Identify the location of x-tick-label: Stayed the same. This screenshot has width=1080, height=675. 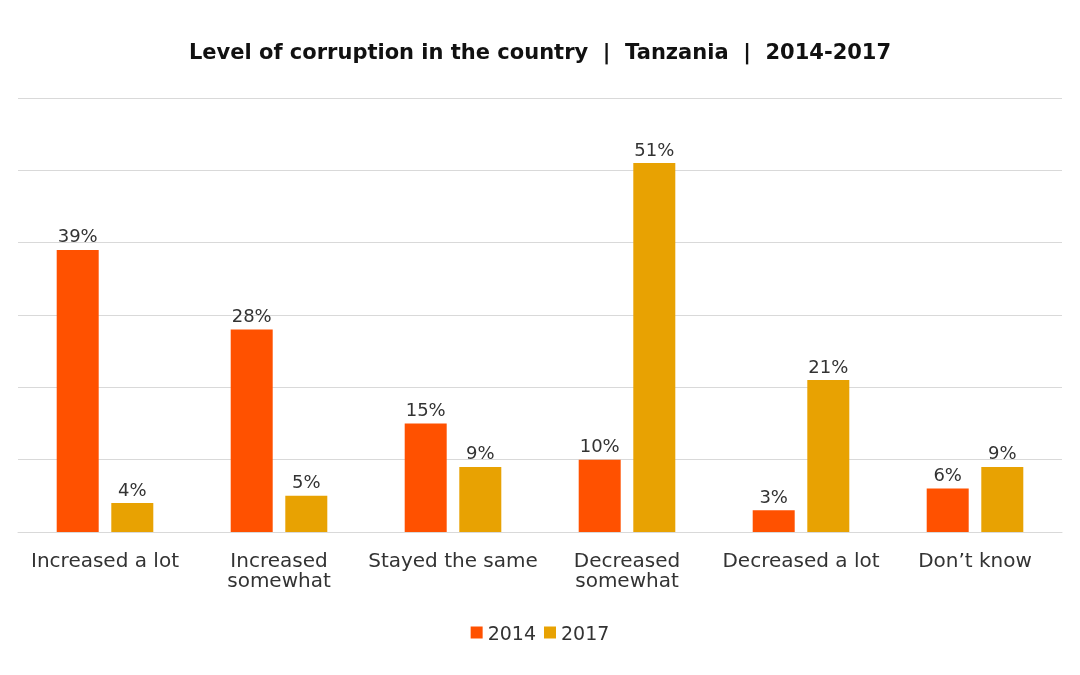
(453, 560).